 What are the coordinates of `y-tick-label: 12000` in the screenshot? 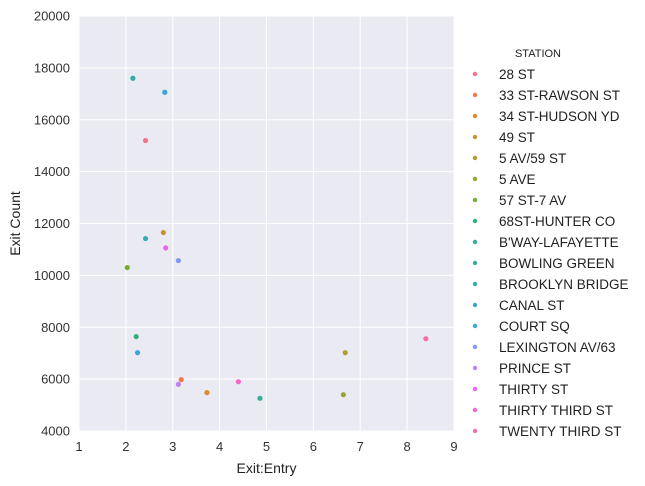 It's located at (52, 223).